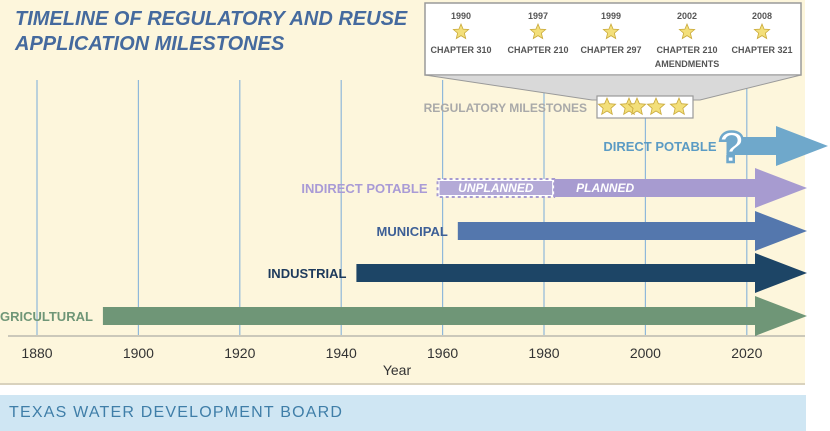 This screenshot has height=431, width=830. What do you see at coordinates (613, 87) in the screenshot?
I see `milestones-panel-callout` at bounding box center [613, 87].